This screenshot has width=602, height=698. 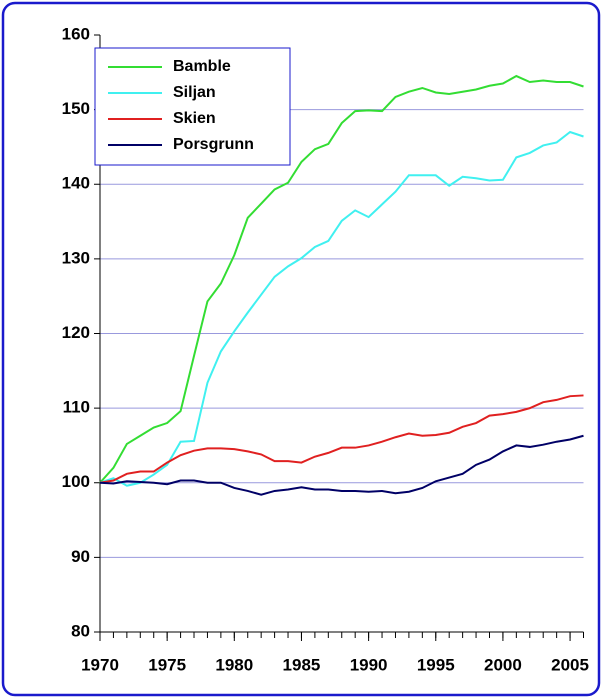 What do you see at coordinates (100, 664) in the screenshot?
I see `x-tick-label: 1970` at bounding box center [100, 664].